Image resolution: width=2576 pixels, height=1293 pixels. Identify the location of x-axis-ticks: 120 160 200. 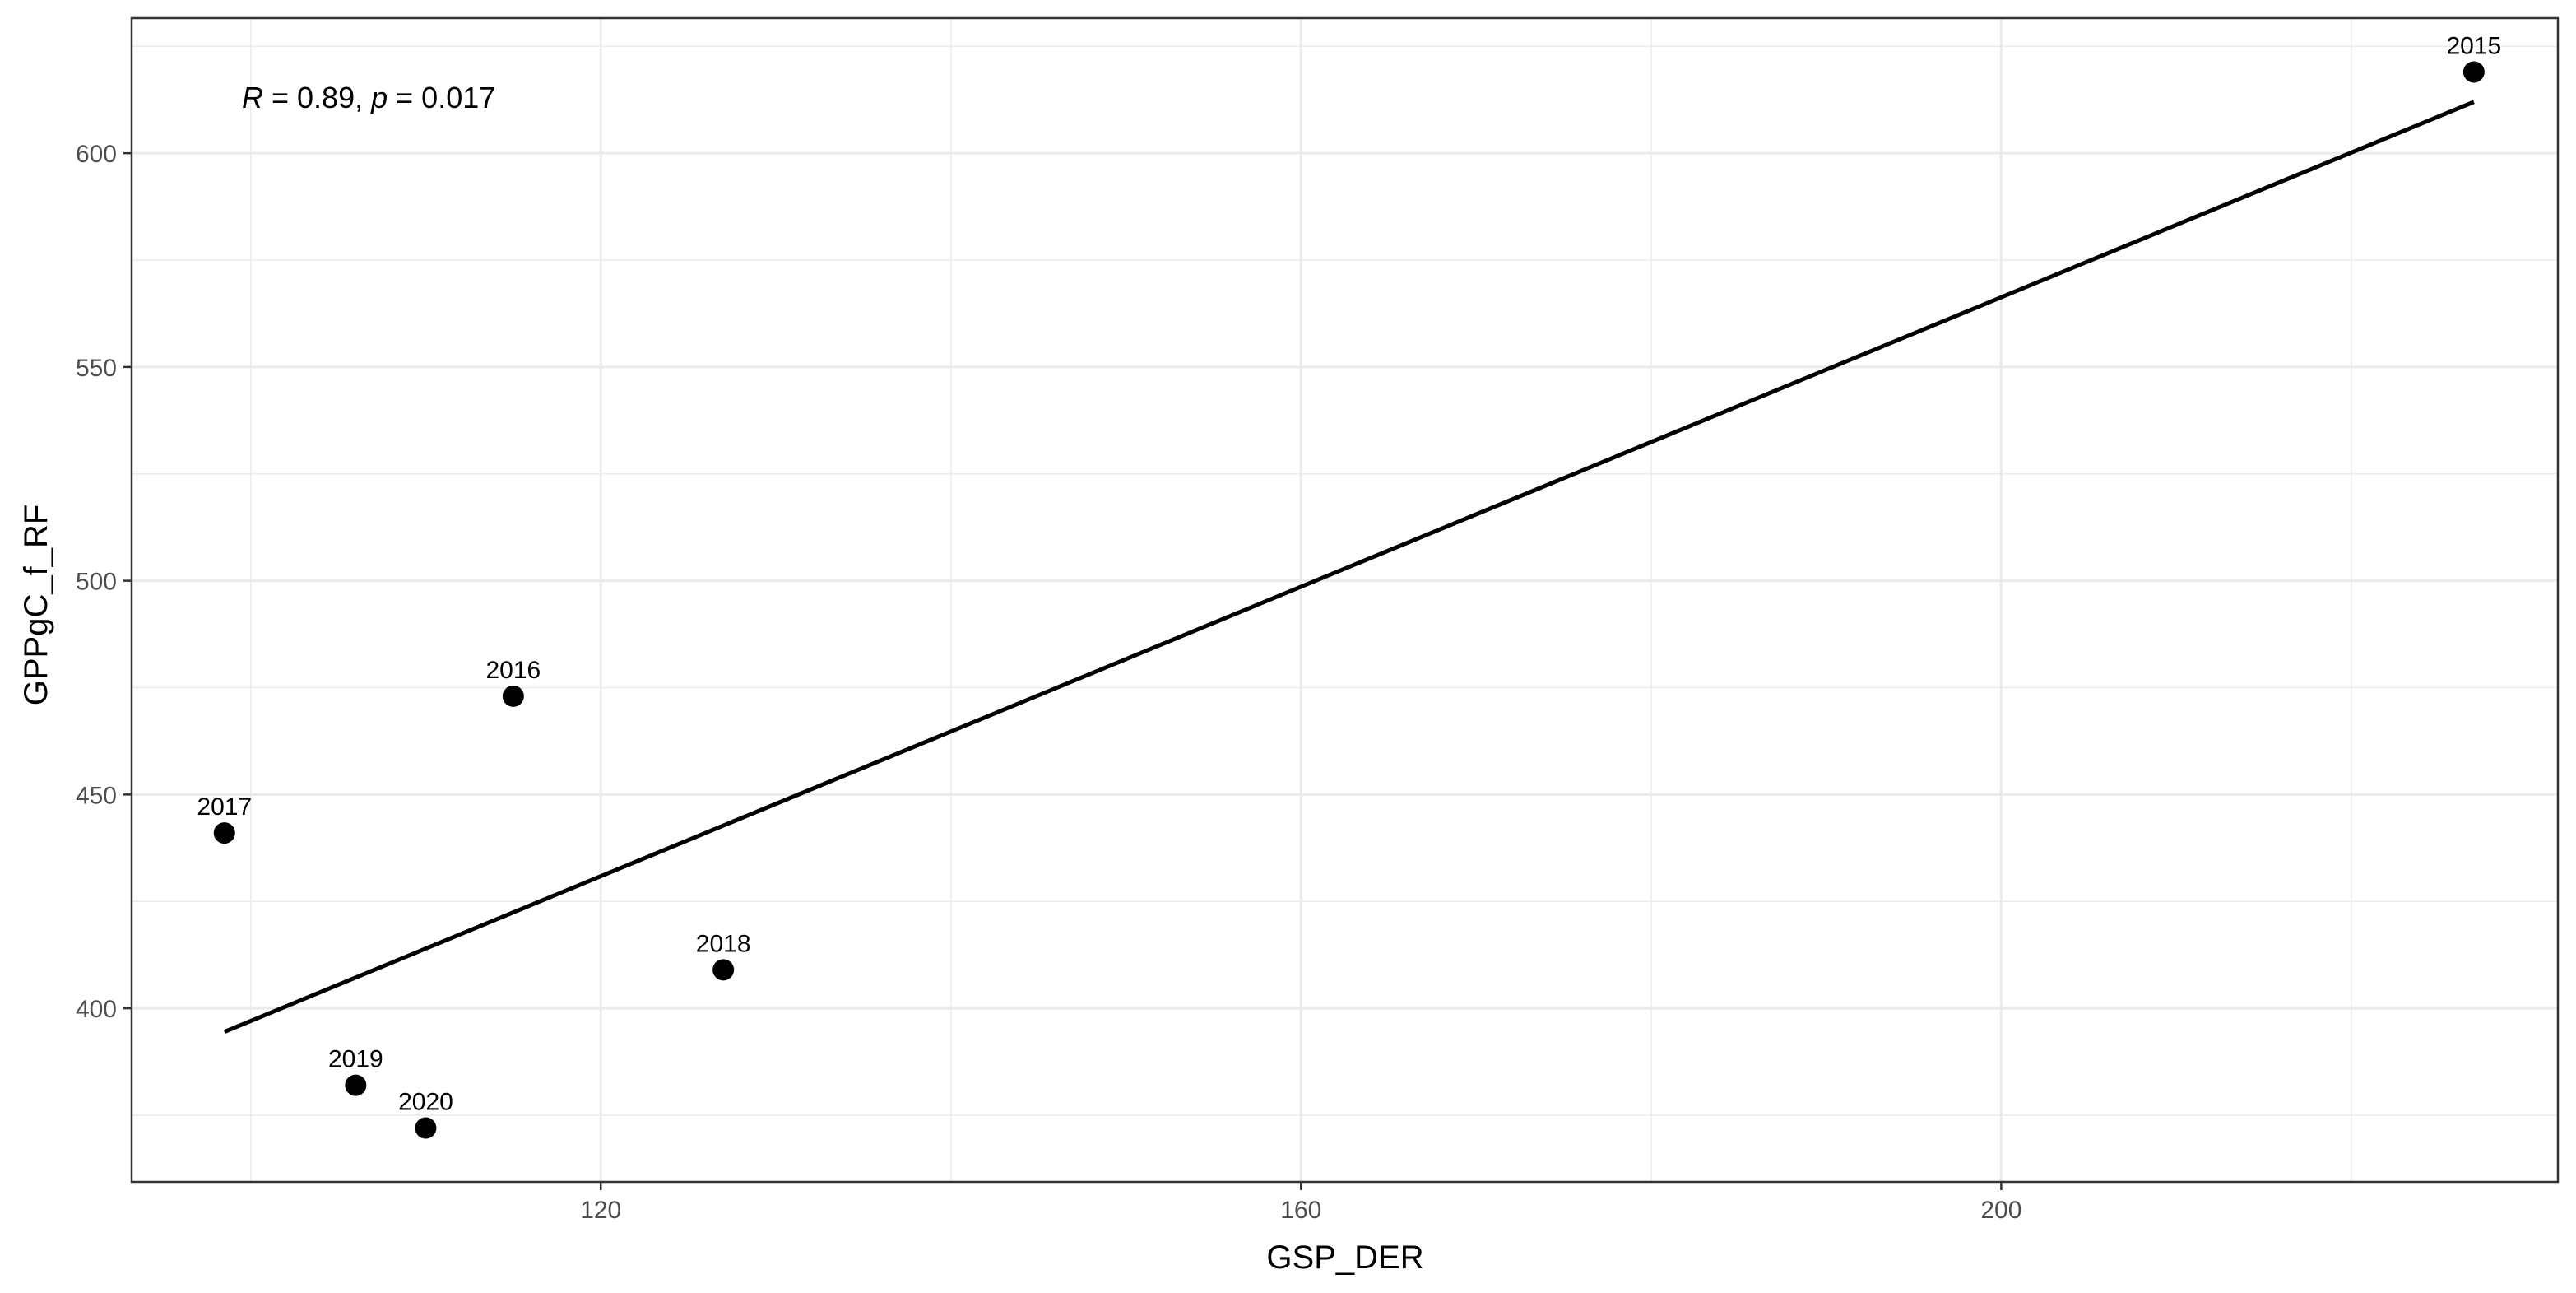
(1300, 1203).